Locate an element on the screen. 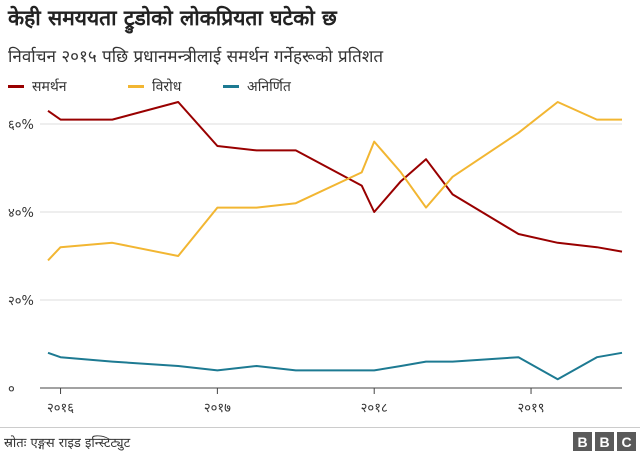 Image resolution: width=640 pixels, height=455 pixels. y-tick-label: ० is located at coordinates (11, 389).